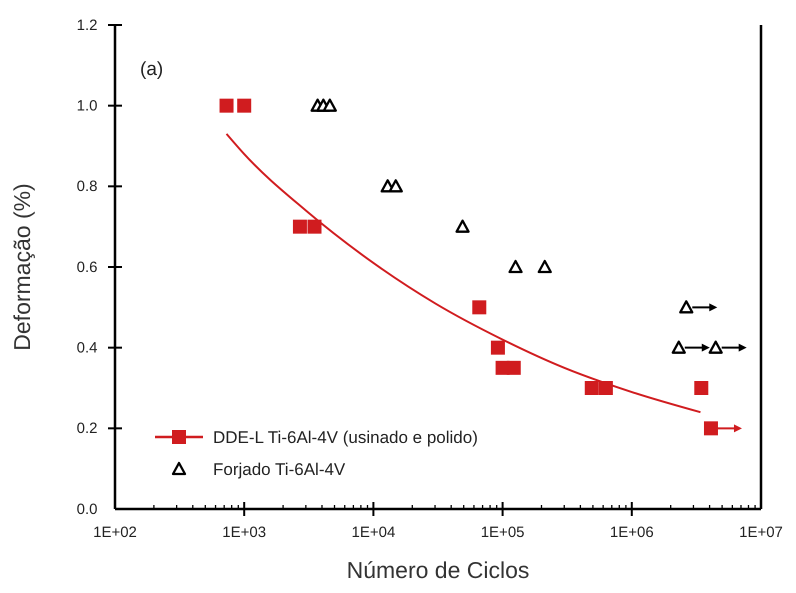 The width and height of the screenshot is (796, 593). Describe the element at coordinates (244, 532) in the screenshot. I see `x-tick-label: 1E+03` at that location.